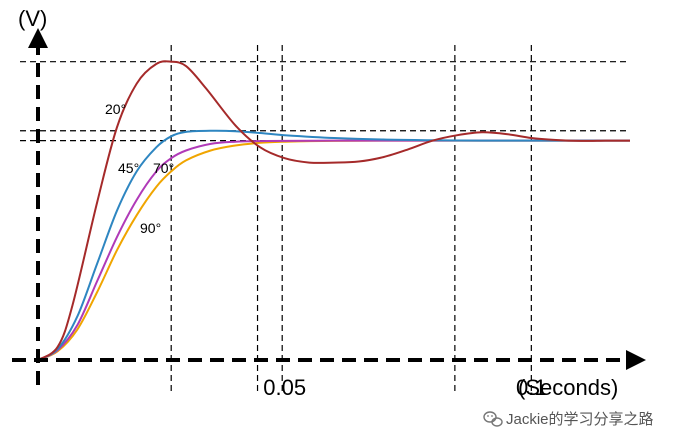  Describe the element at coordinates (115, 109) in the screenshot. I see `series-label-20: 20°` at that location.